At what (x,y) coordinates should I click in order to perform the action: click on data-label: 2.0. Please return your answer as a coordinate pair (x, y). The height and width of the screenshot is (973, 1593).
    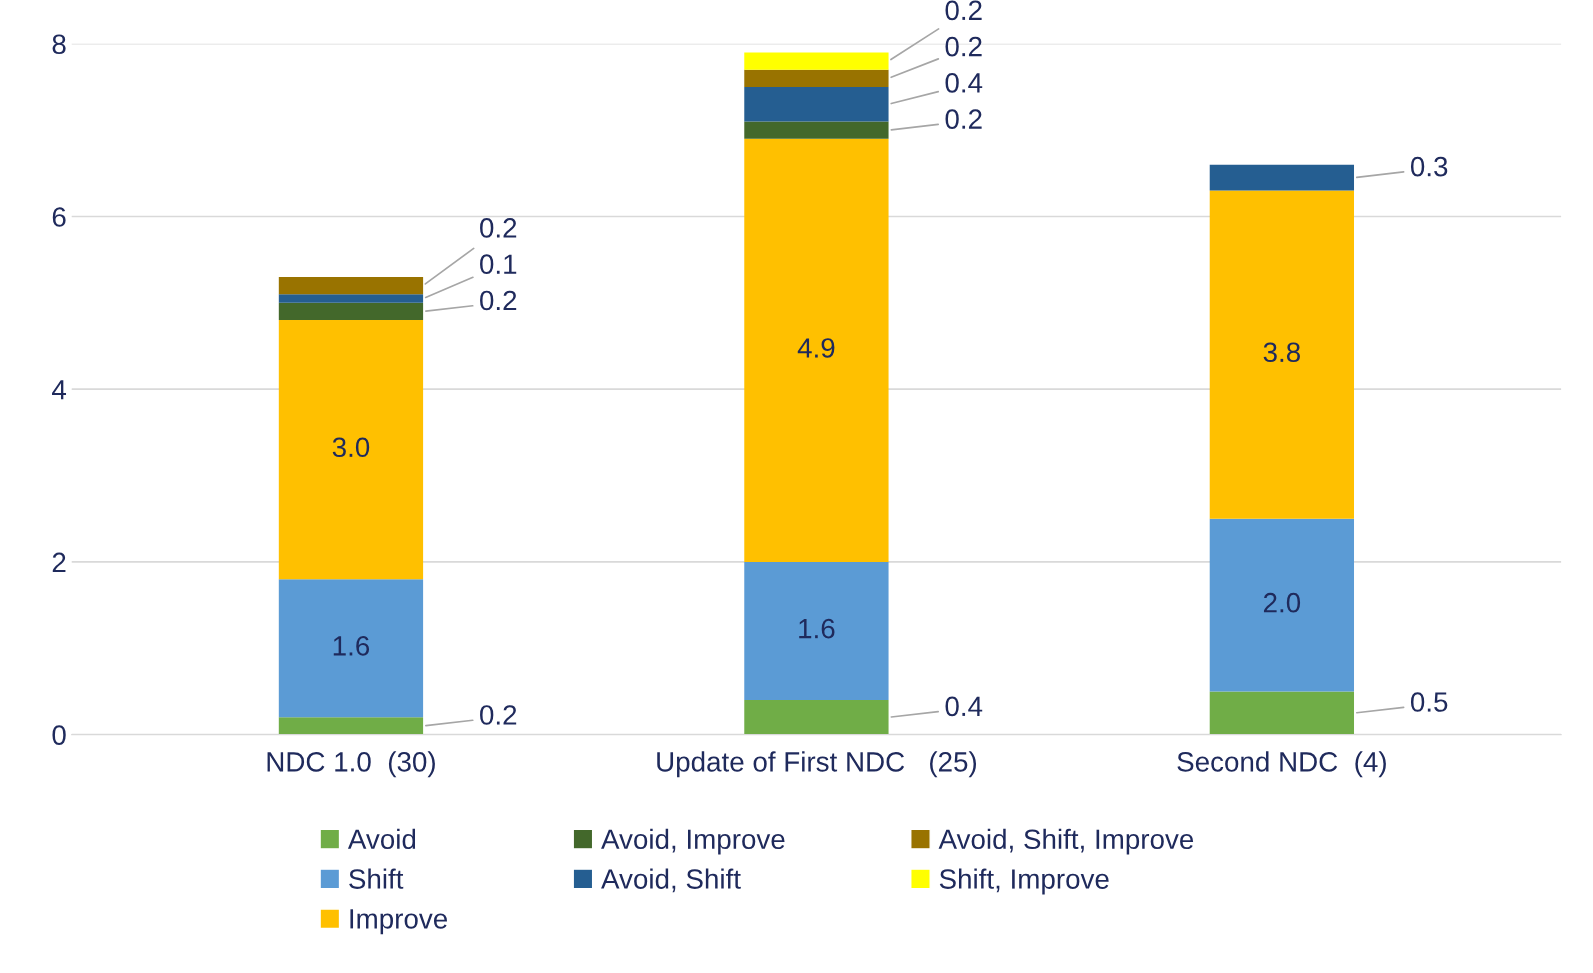
    Looking at the image, I should click on (1282, 602).